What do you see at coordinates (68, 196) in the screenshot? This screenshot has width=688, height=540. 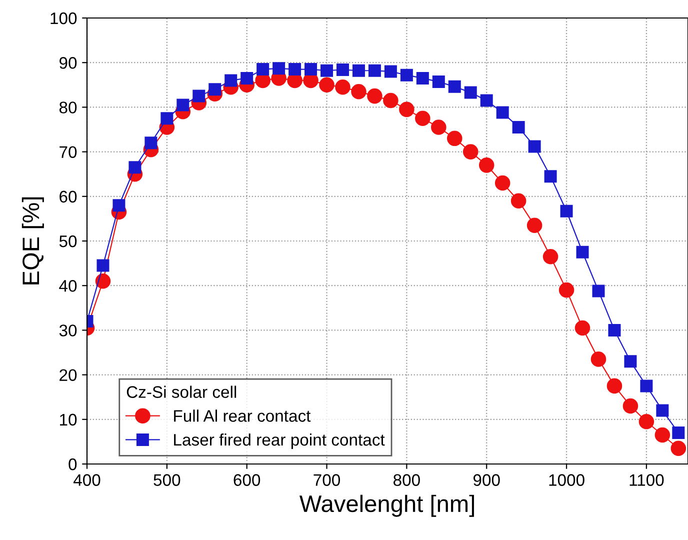 I see `y-tick-label: 60` at bounding box center [68, 196].